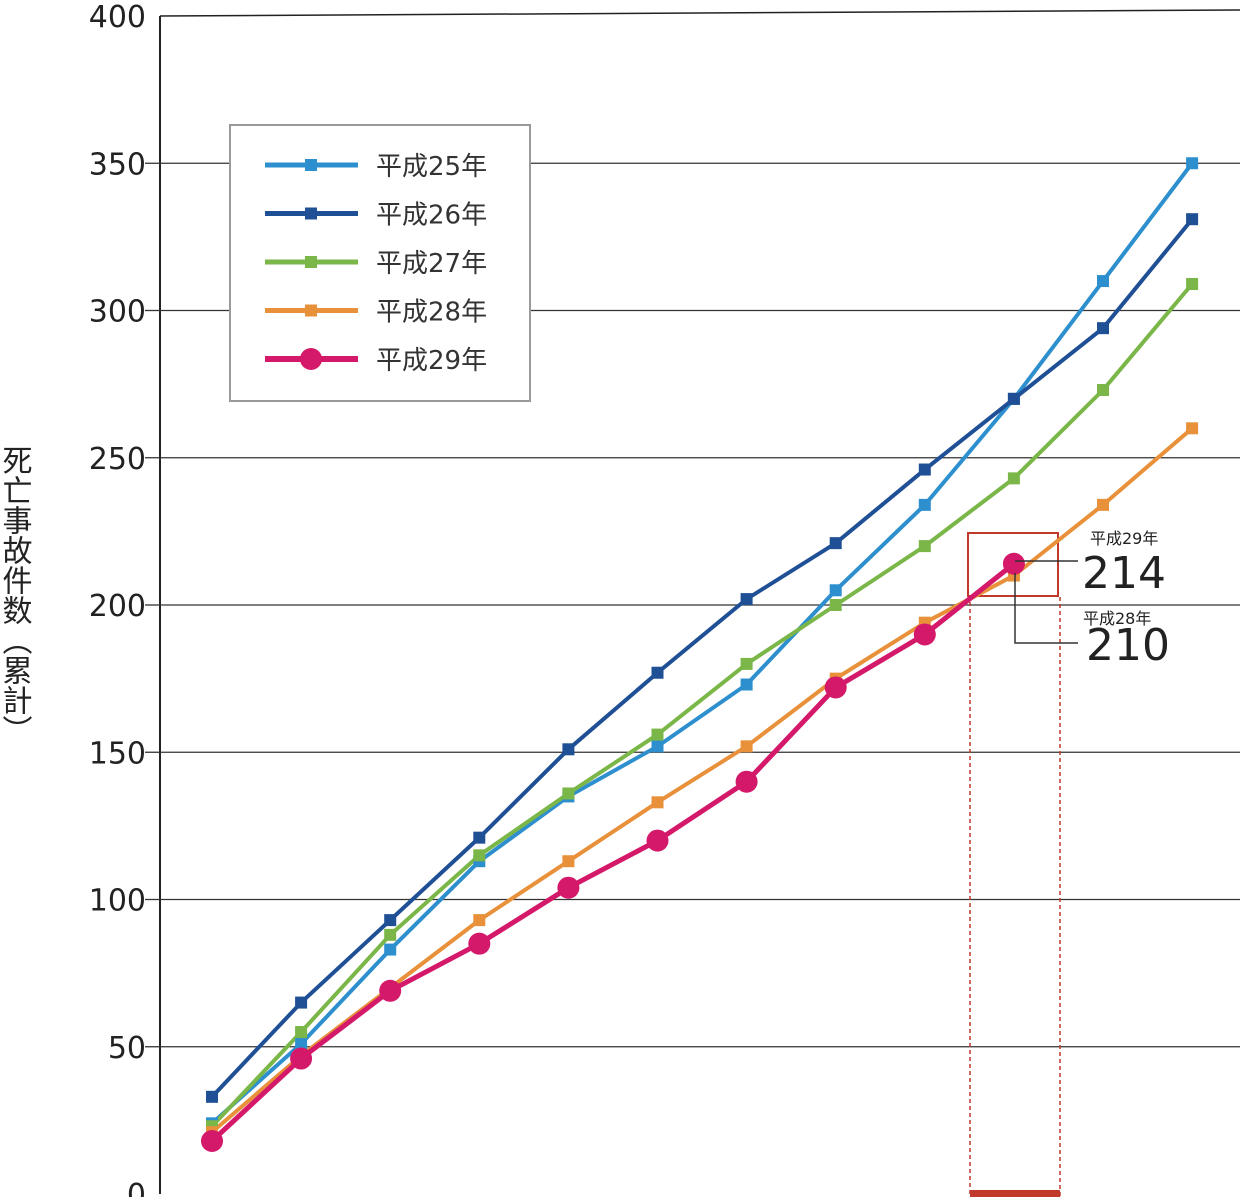  I want to click on y-tick-label: 350, so click(117, 164).